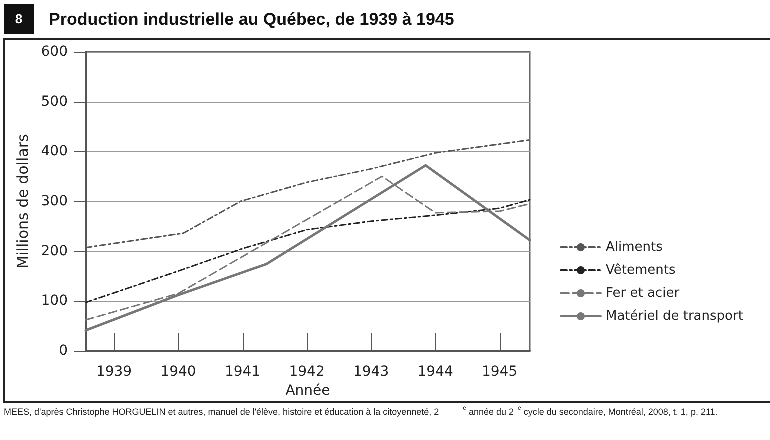 This screenshot has height=440, width=770. Describe the element at coordinates (242, 372) in the screenshot. I see `x-tick-label: 1941` at that location.